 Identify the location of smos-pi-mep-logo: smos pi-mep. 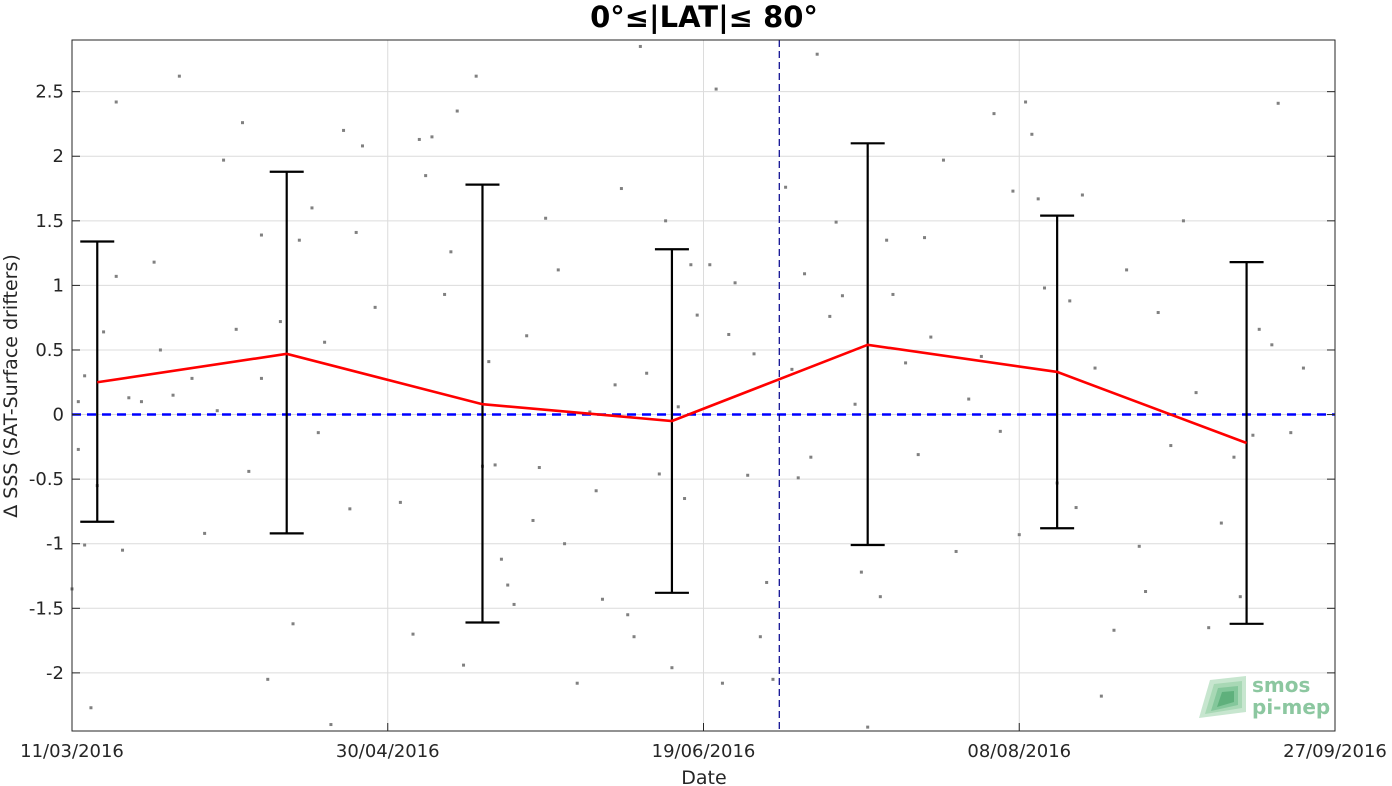
(1264, 696).